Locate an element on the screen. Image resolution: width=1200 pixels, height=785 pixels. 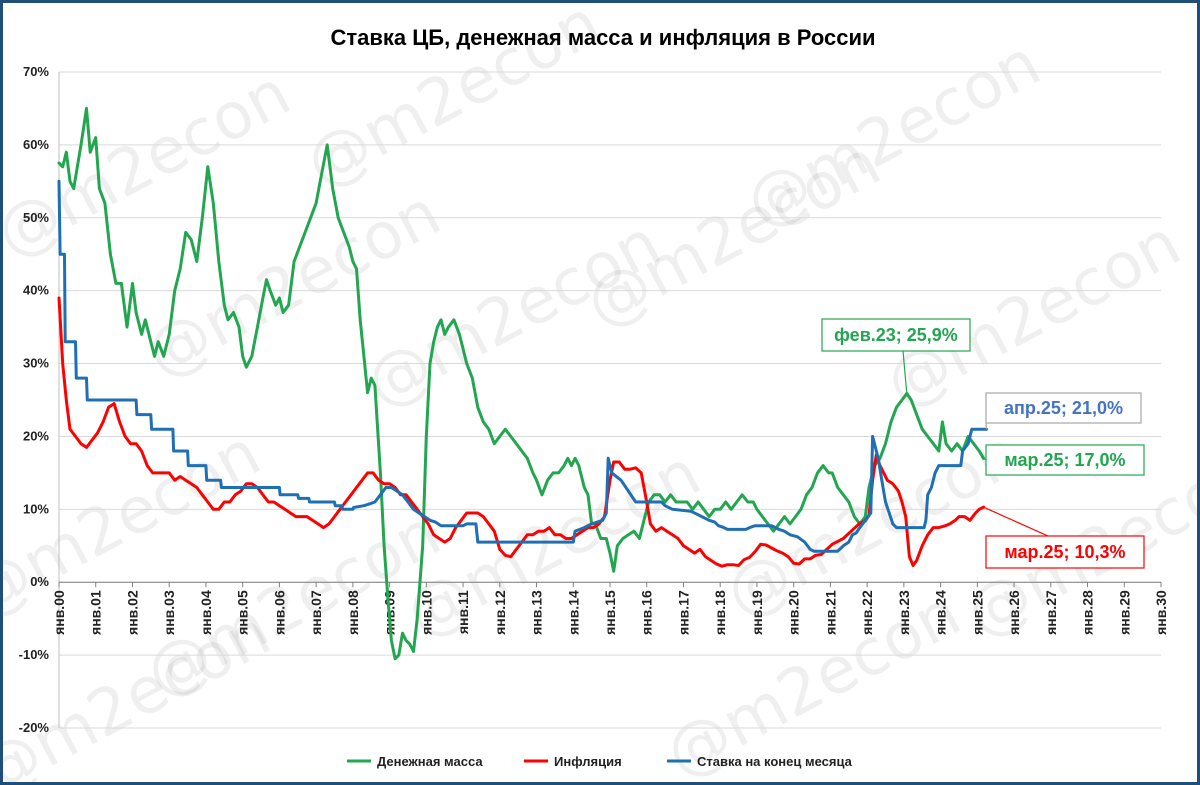
legend-item: Ставка на конец месяца is located at coordinates (760, 761).